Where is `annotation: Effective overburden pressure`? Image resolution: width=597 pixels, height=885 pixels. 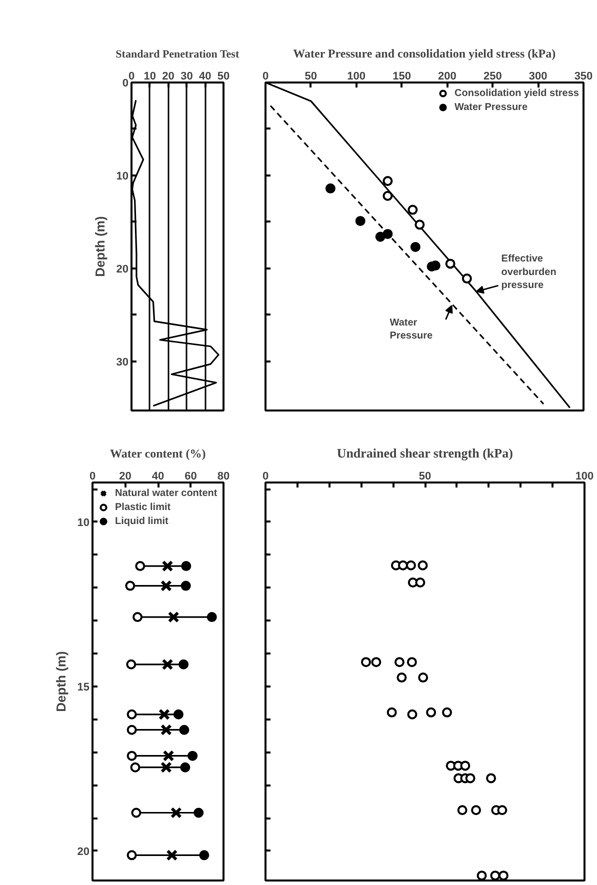
annotation: Effective overburden pressure is located at coordinates (528, 272).